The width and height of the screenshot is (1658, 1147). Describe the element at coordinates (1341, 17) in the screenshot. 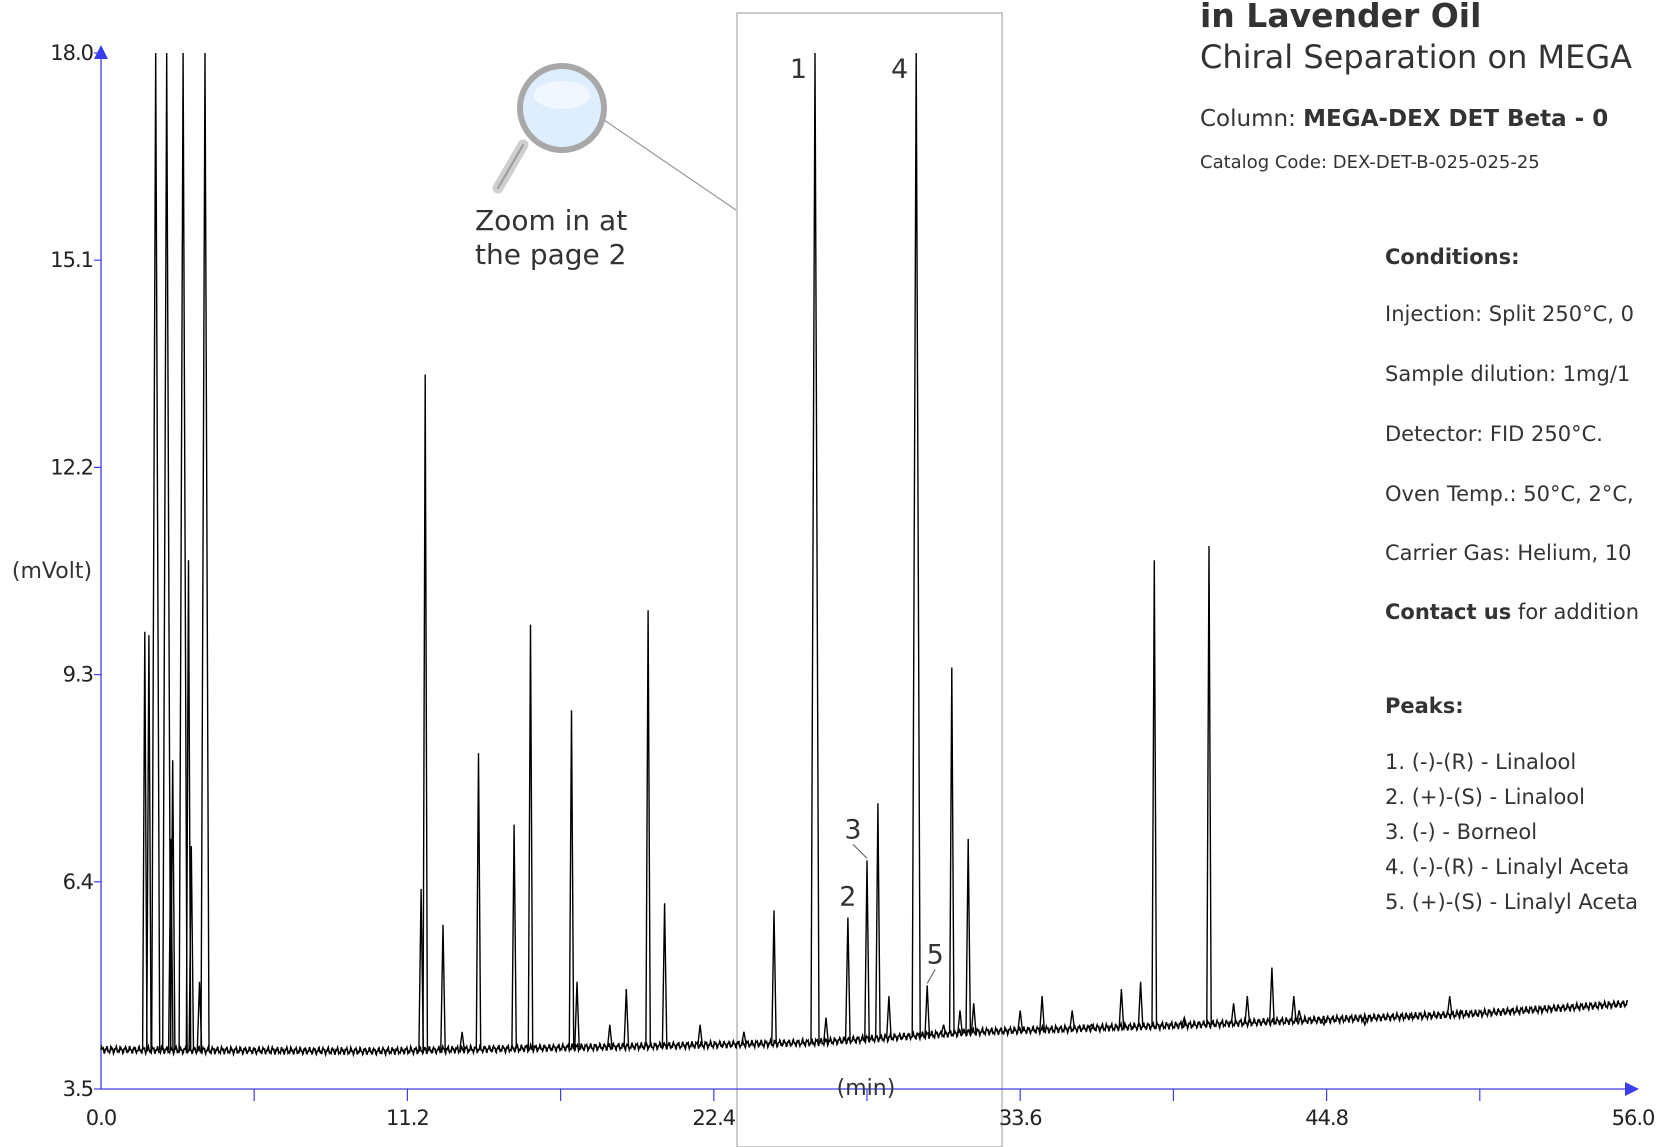

I see `title-line1: in Lavender Oil` at that location.